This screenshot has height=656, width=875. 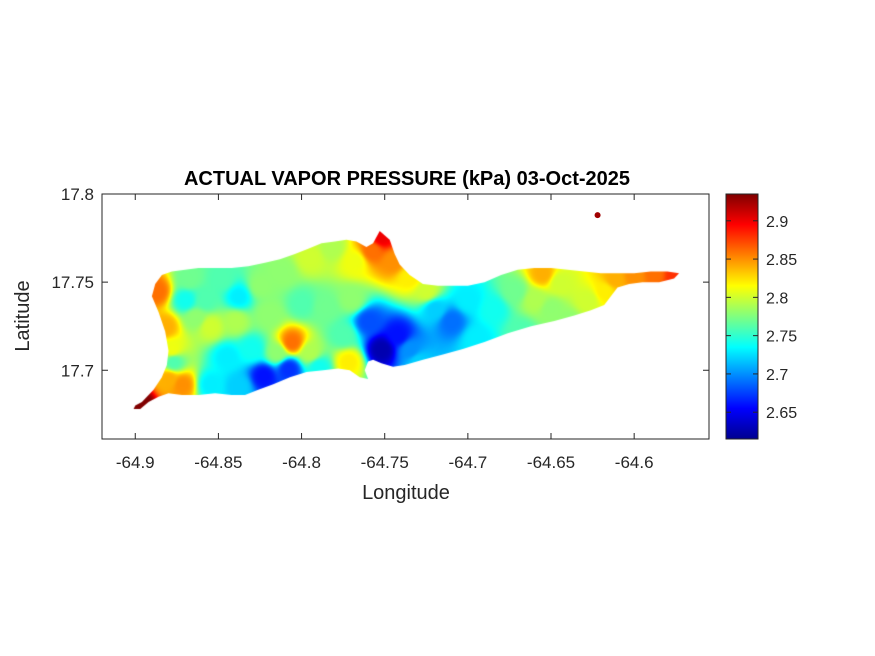 I want to click on x-tick-label: -64.85, so click(x=218, y=462).